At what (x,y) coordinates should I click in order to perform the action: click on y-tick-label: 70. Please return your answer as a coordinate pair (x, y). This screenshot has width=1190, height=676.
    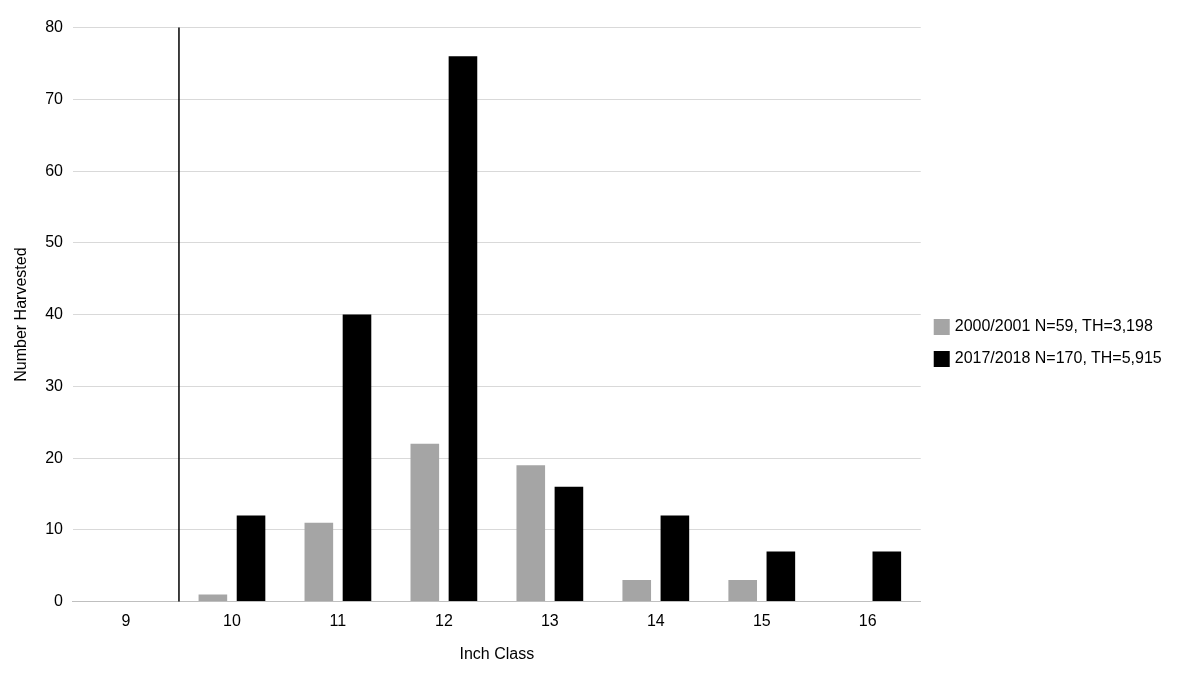
    Looking at the image, I should click on (54, 98).